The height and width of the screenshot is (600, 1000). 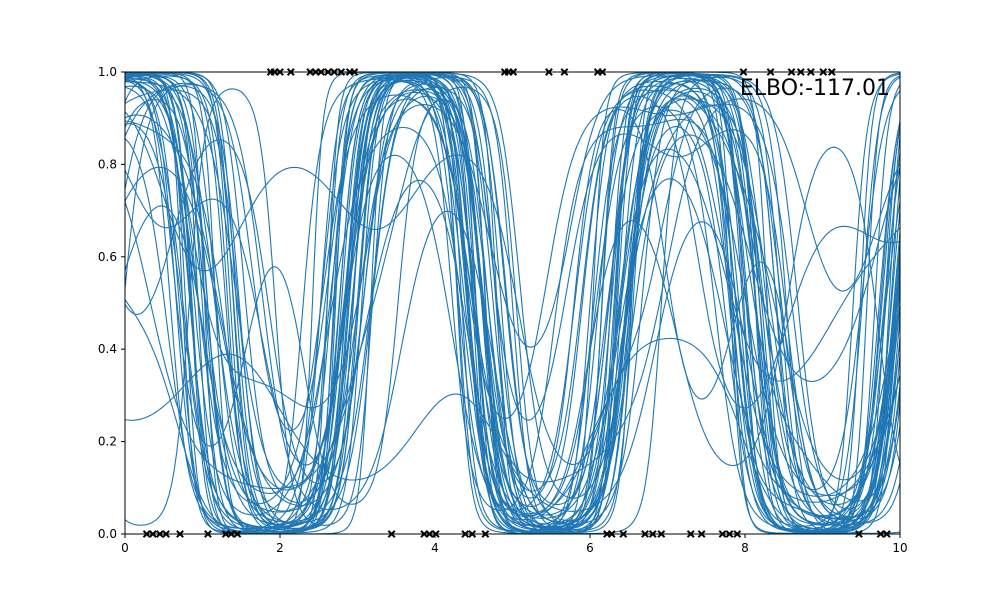 I want to click on x-tick-label: 6, so click(x=590, y=548).